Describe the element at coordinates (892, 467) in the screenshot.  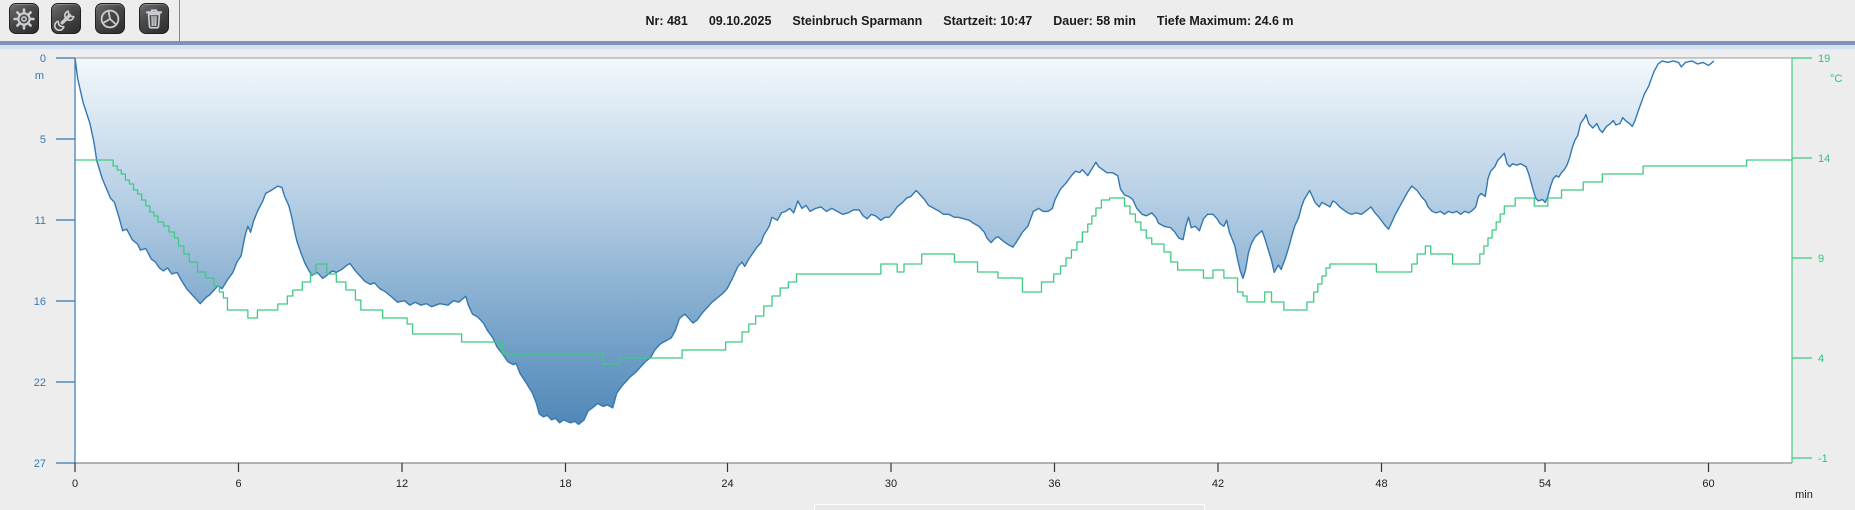
I see `time-axis-ticks` at that location.